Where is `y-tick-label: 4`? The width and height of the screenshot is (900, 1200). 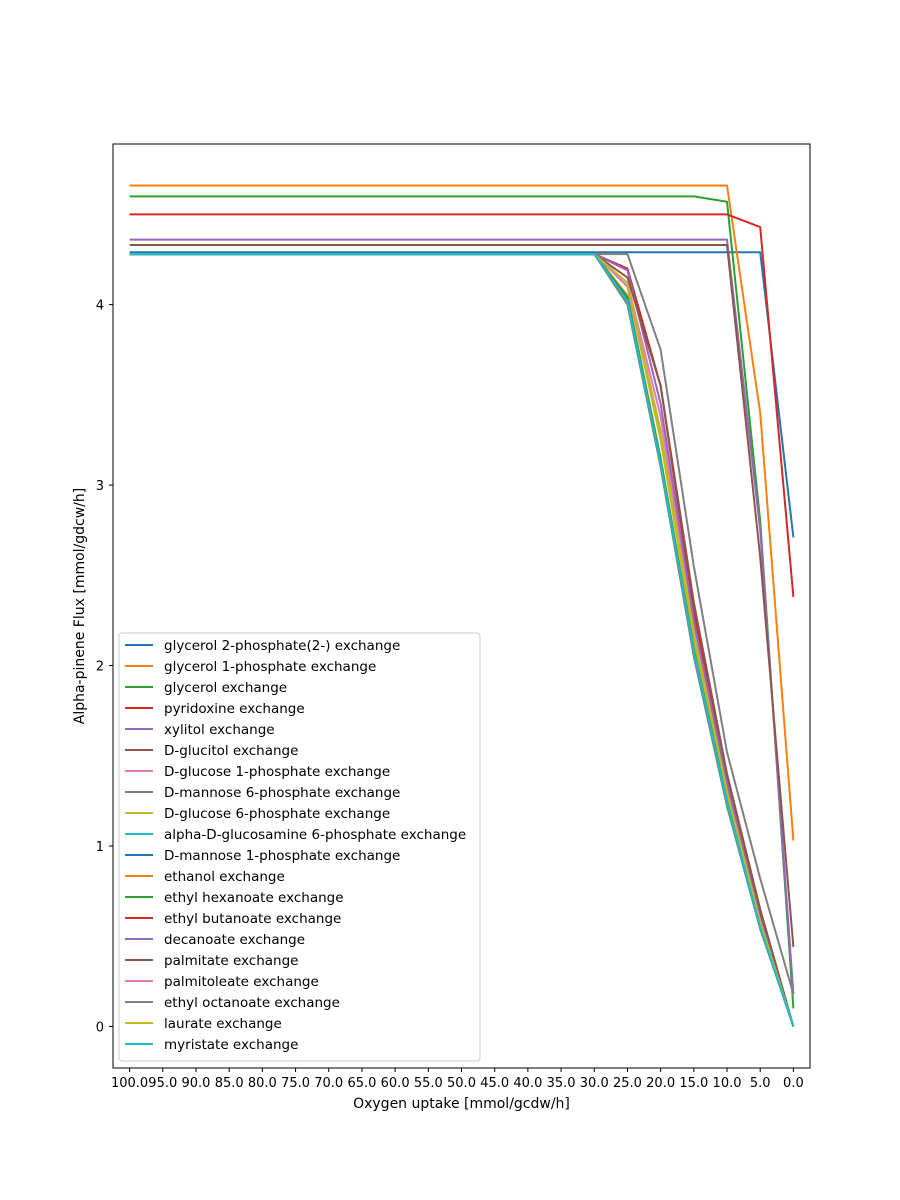 y-tick-label: 4 is located at coordinates (100, 306).